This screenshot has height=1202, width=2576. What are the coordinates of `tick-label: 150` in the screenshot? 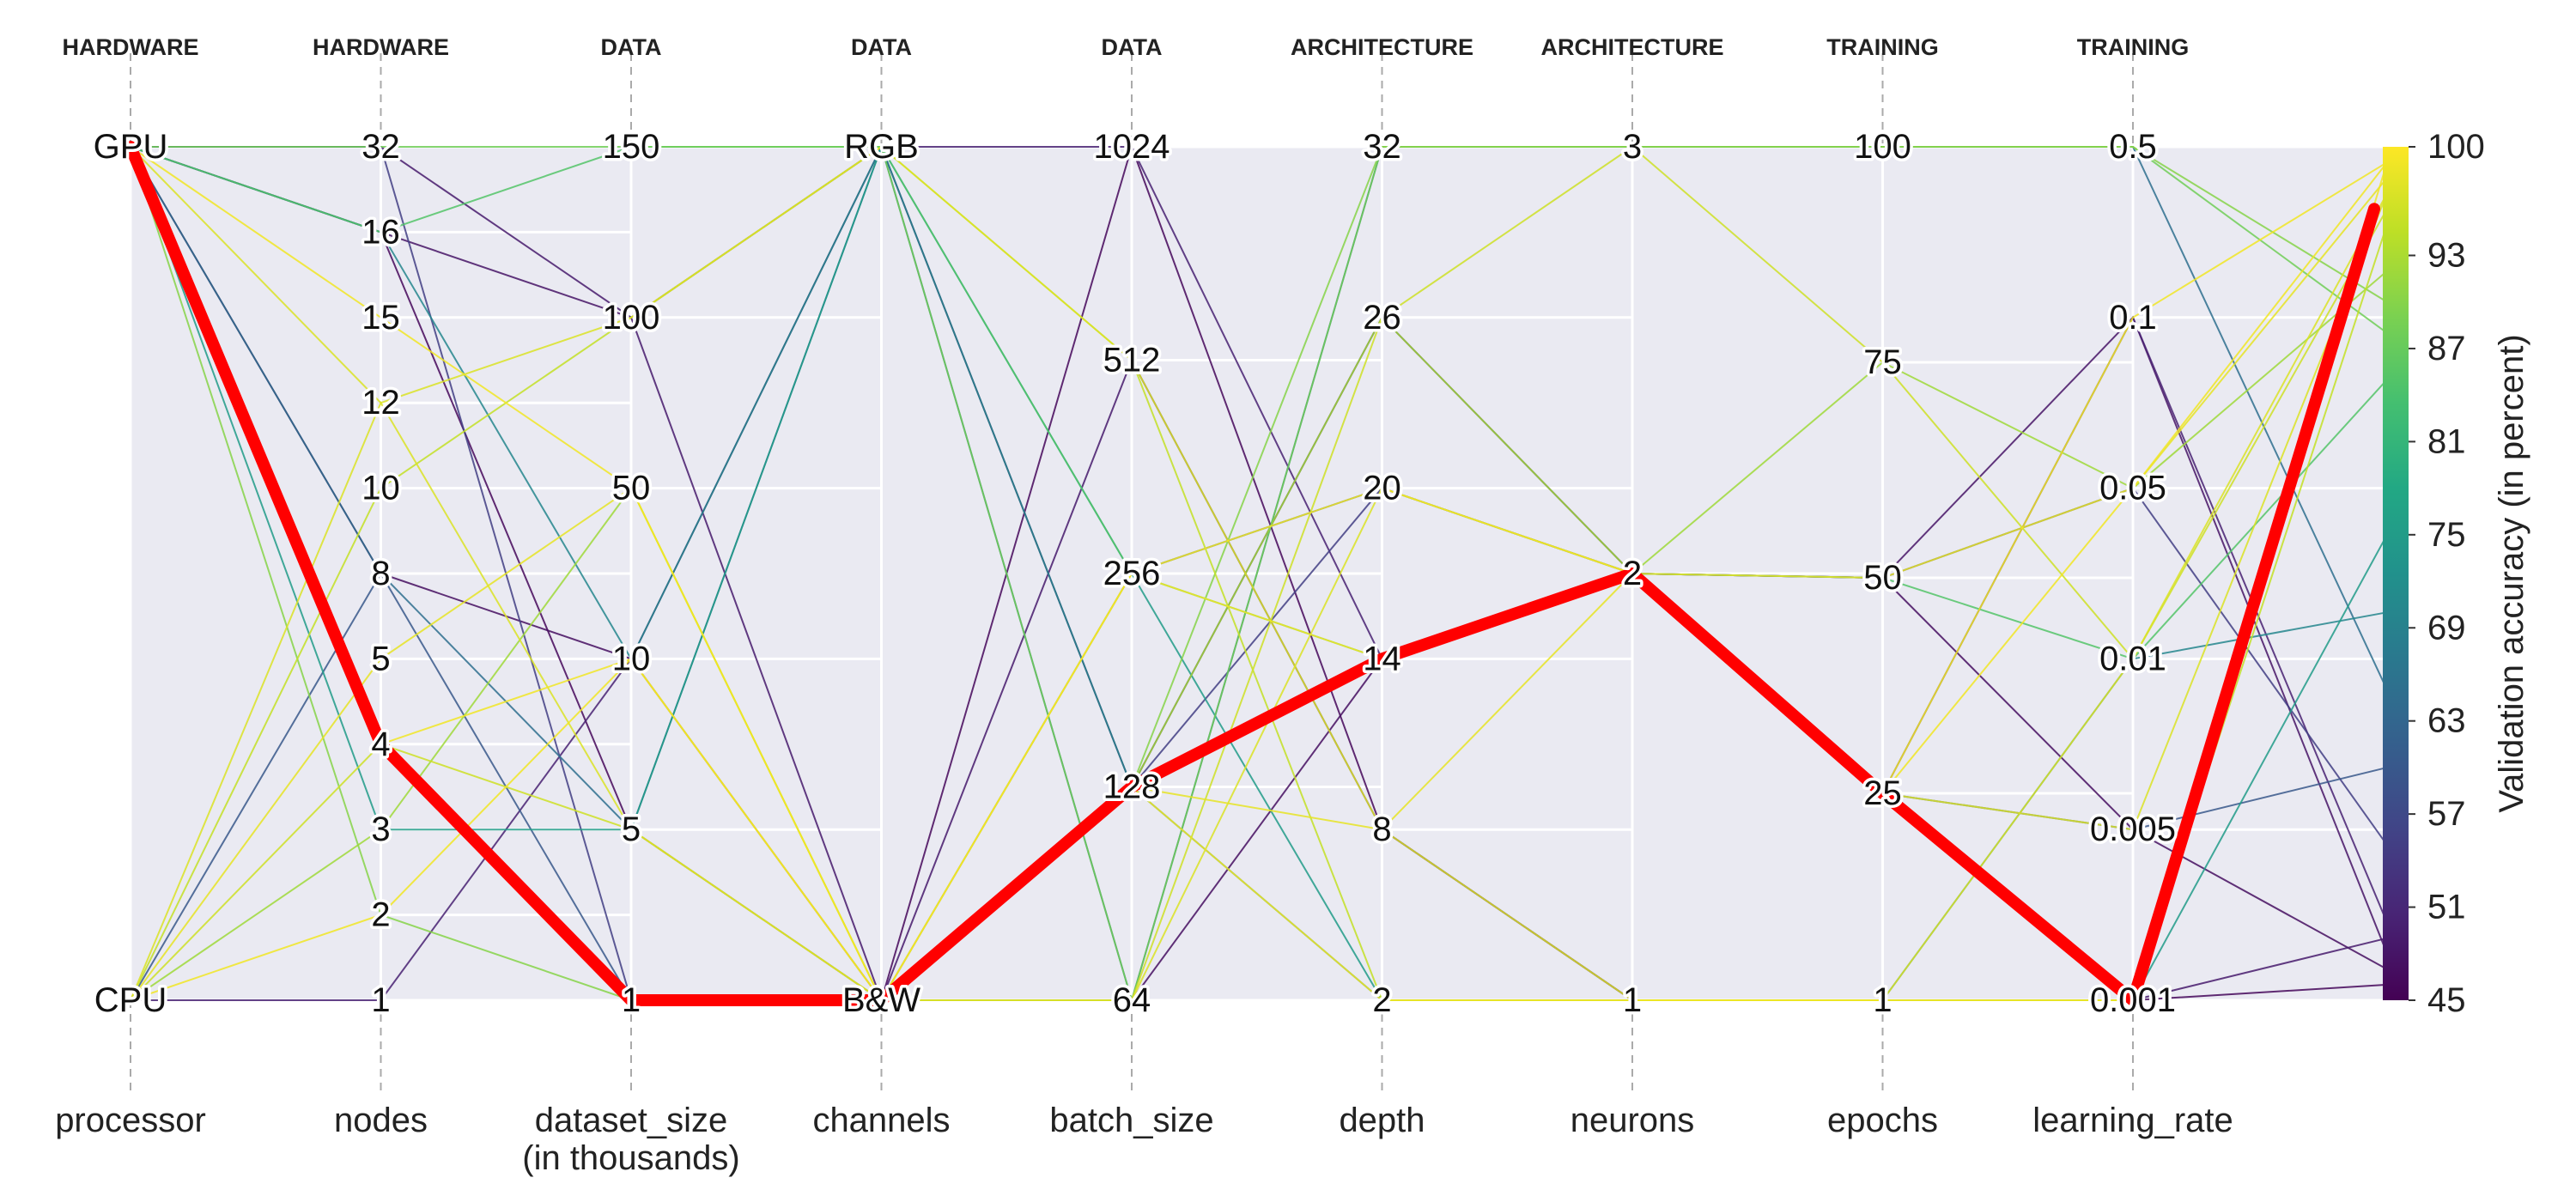 It's located at (631, 147).